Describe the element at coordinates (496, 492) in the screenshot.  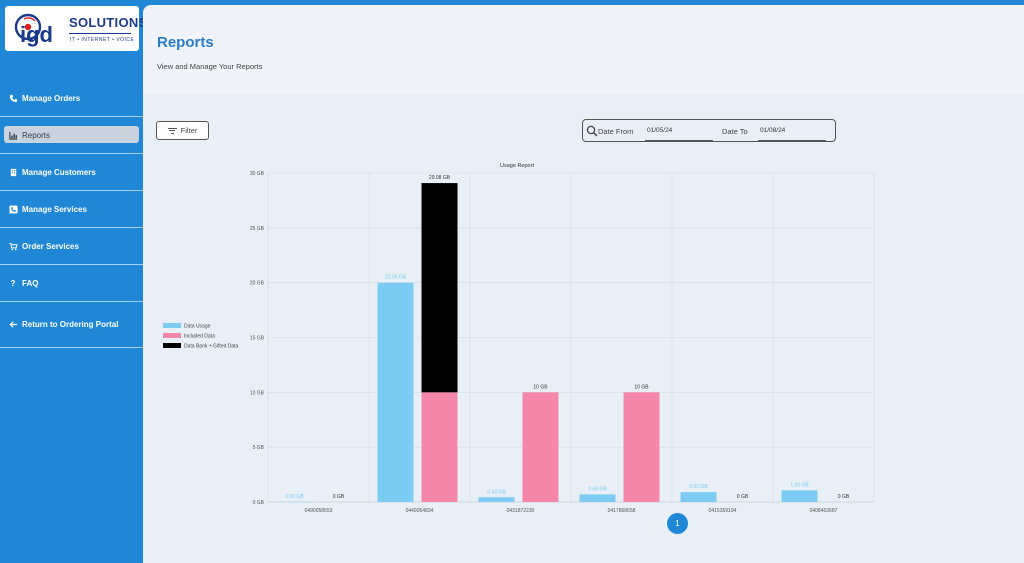
I see `data-usage-label: 0.43 GB` at that location.